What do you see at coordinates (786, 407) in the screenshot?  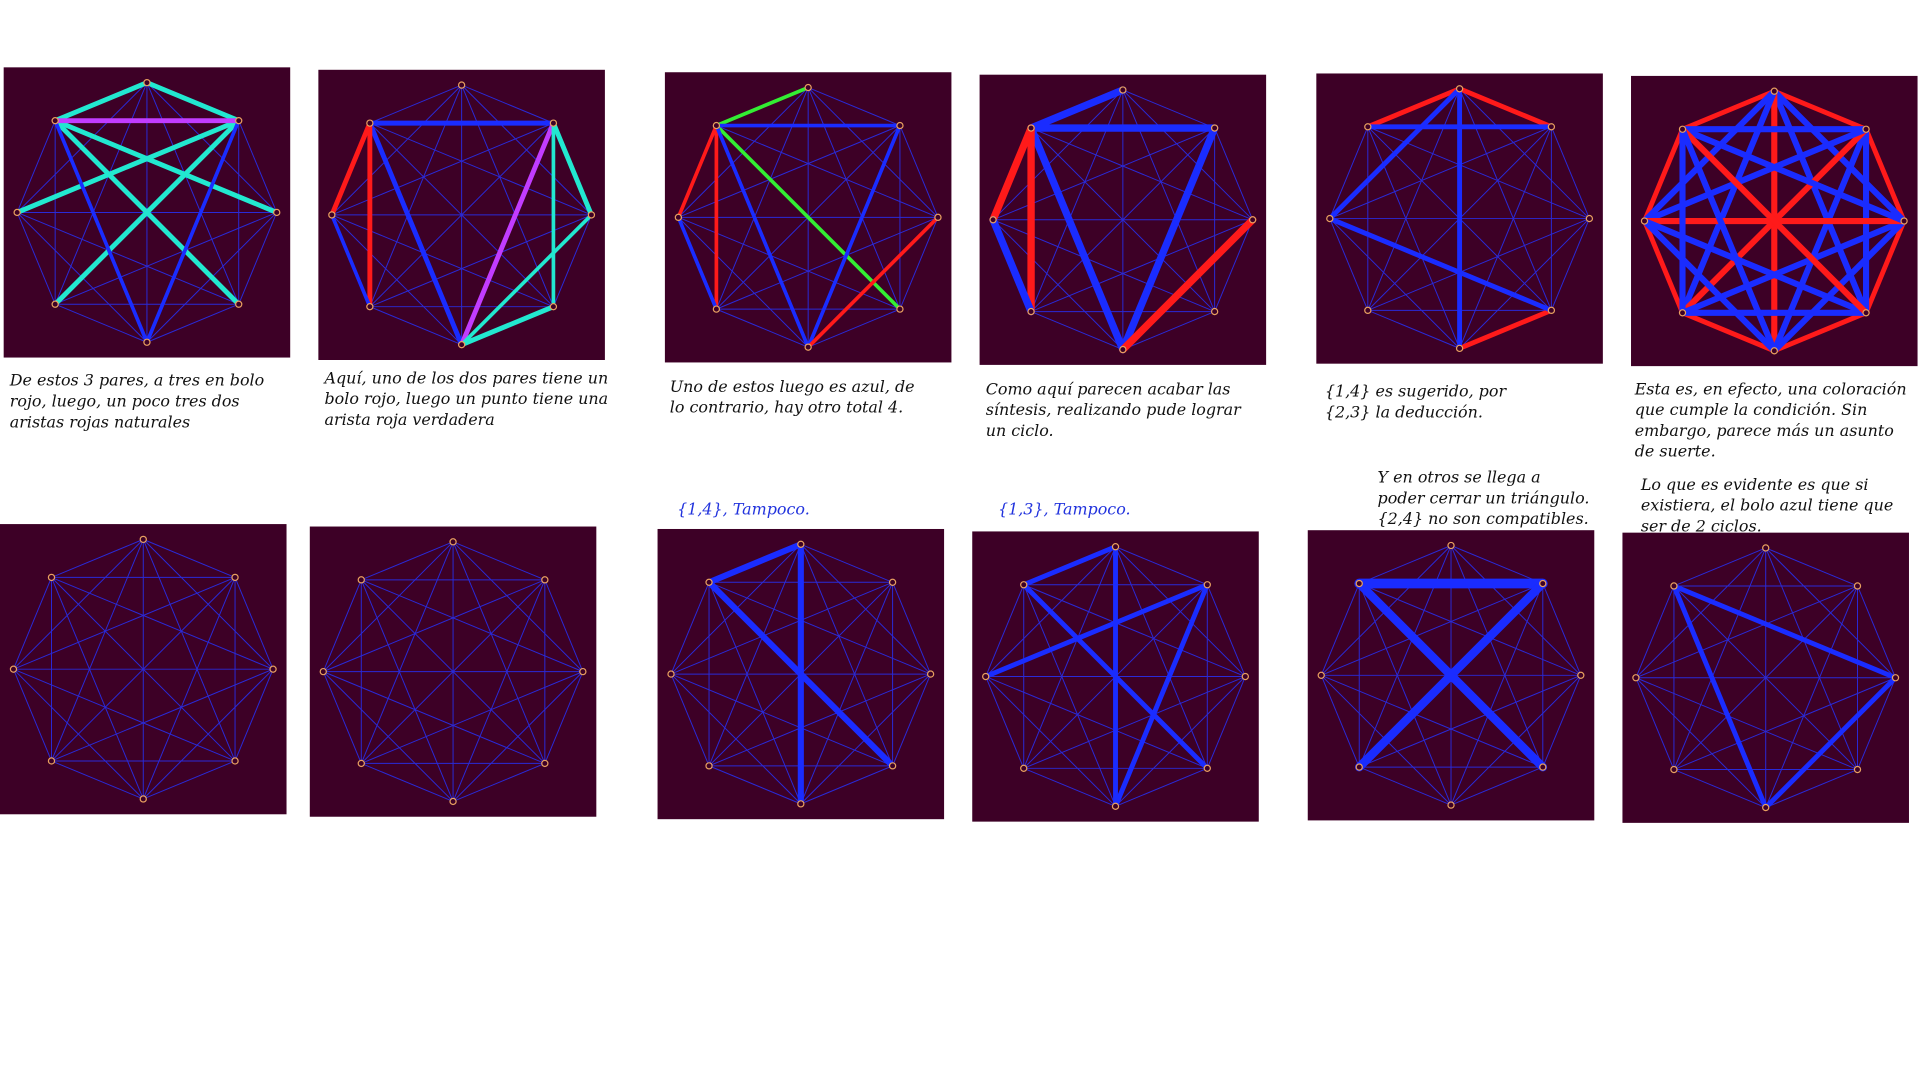 I see `handwritten-note: lo contrario, hay otro total 4.` at bounding box center [786, 407].